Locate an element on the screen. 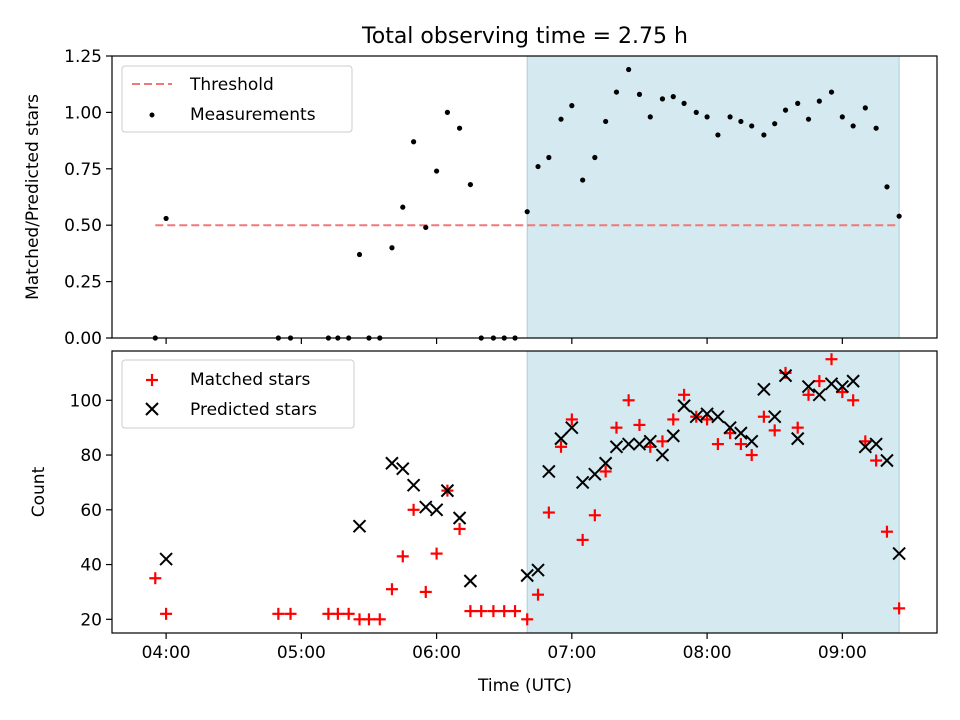  bot-y-tick-label: 60 is located at coordinates (91, 511).